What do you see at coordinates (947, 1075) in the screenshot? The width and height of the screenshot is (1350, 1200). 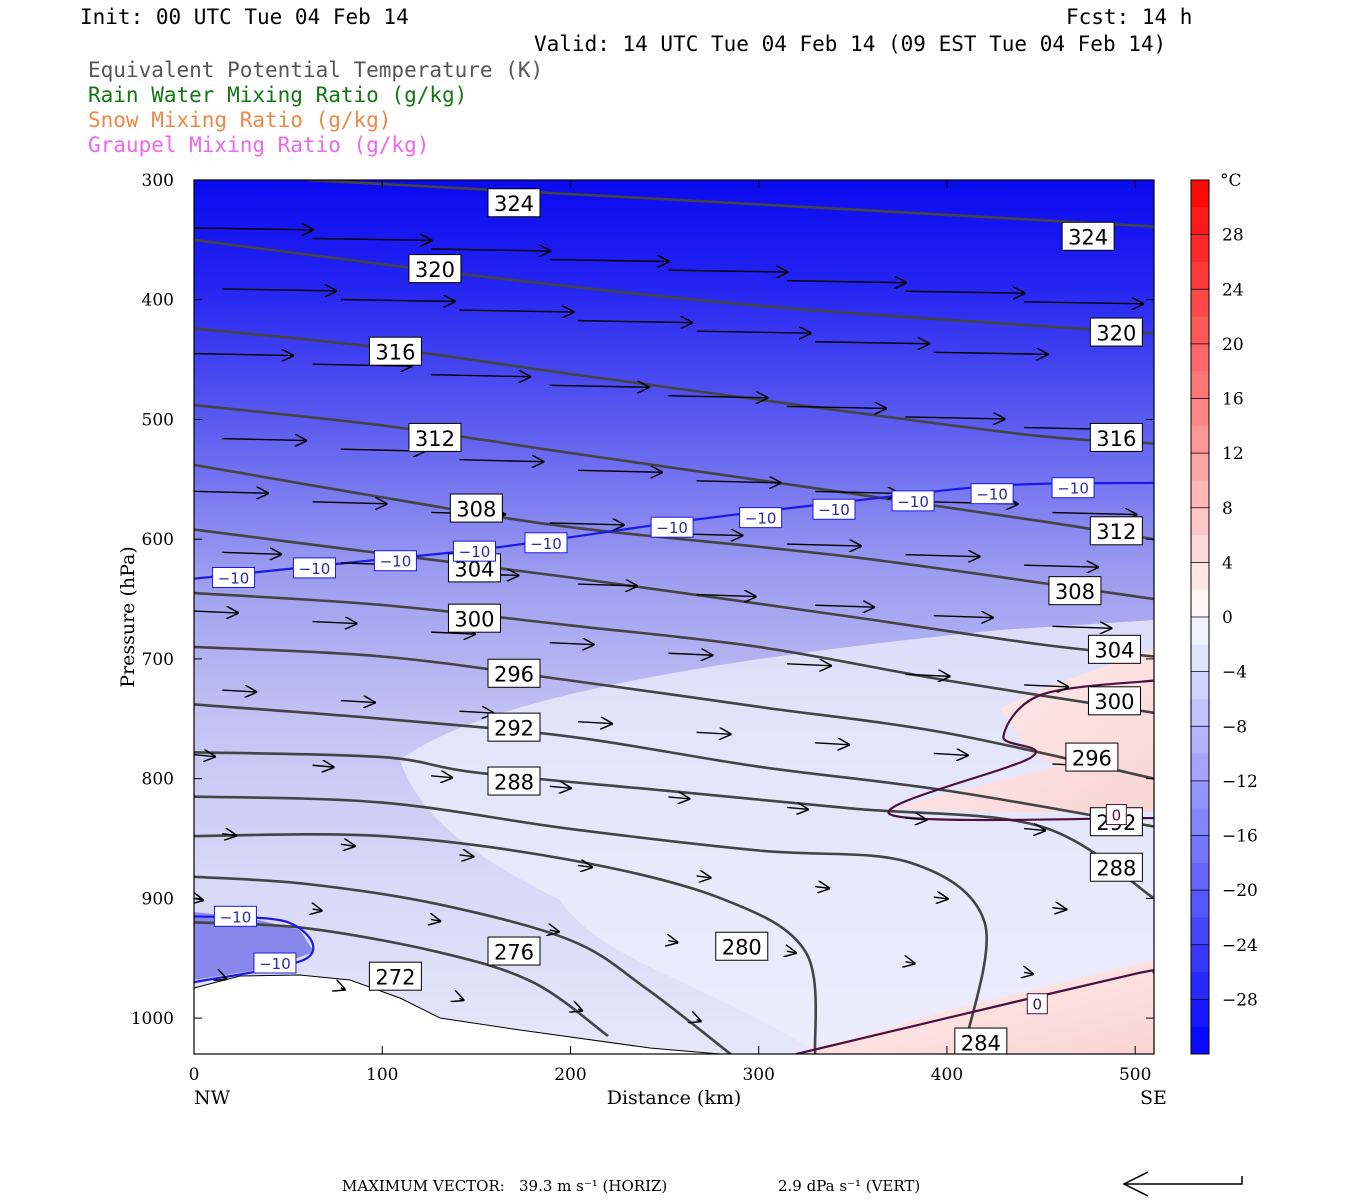 I see `x-tick-label: 400` at bounding box center [947, 1075].